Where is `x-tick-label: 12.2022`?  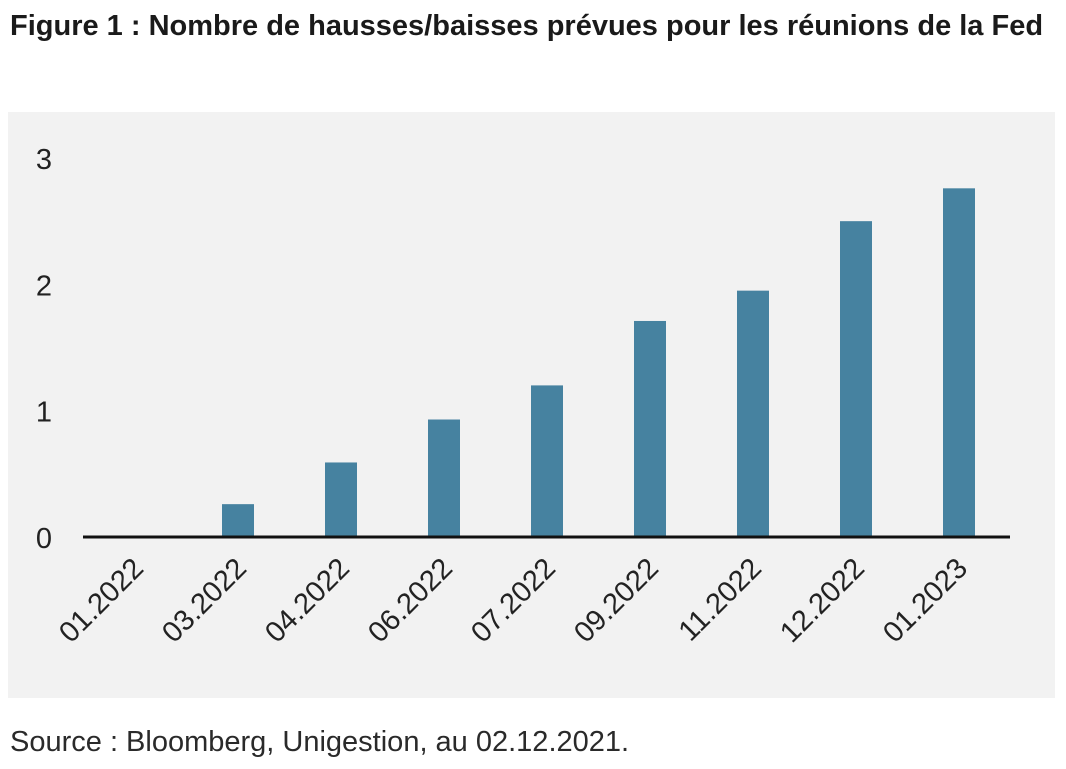
x-tick-label: 12.2022 is located at coordinates (822, 600).